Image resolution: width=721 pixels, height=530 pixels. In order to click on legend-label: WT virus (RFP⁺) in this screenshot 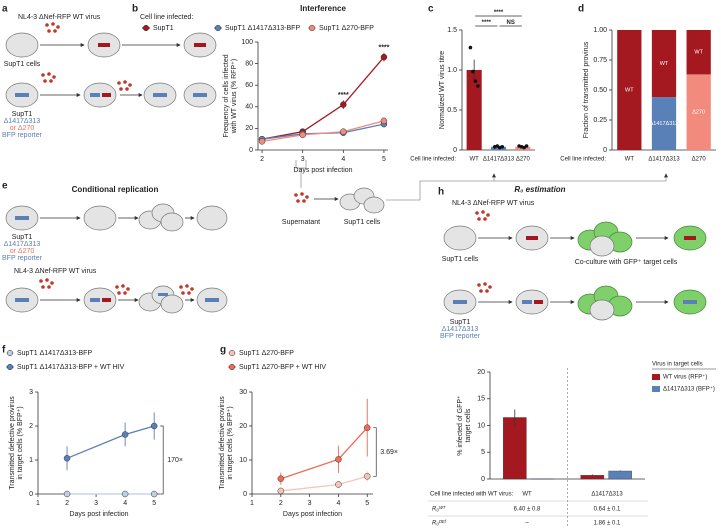, I will do `click(685, 377)`.